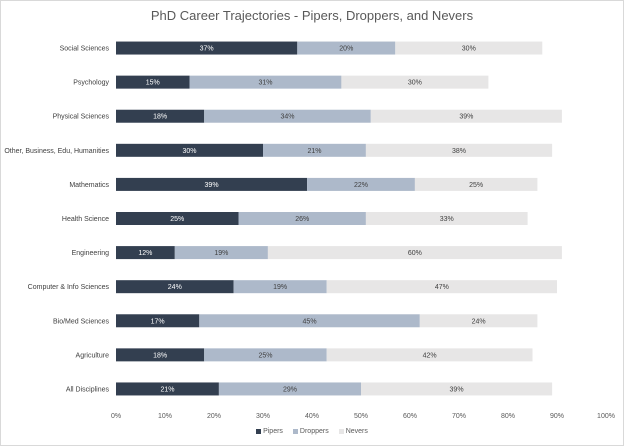 This screenshot has width=624, height=446. I want to click on x-tick-label: 20%, so click(214, 416).